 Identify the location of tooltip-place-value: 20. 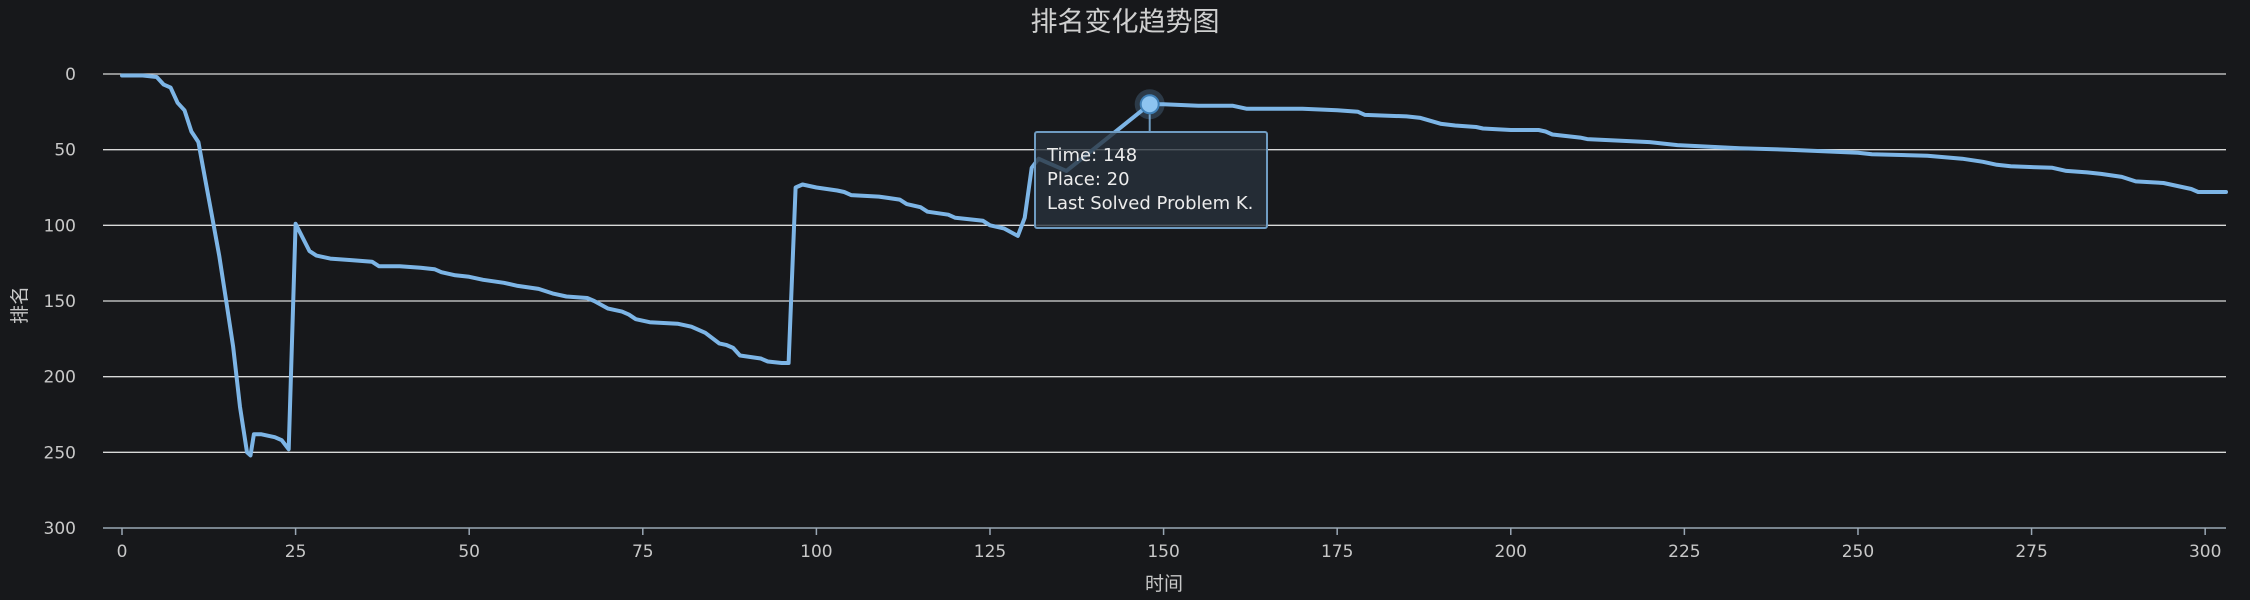
(1118, 179).